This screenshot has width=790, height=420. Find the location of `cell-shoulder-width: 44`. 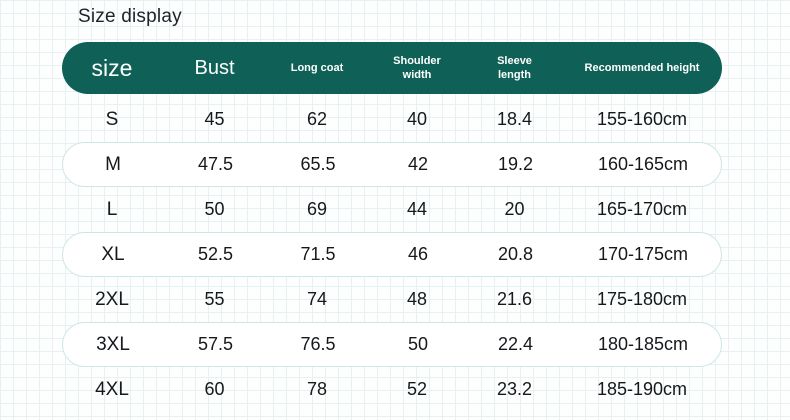

cell-shoulder-width: 44 is located at coordinates (417, 209).